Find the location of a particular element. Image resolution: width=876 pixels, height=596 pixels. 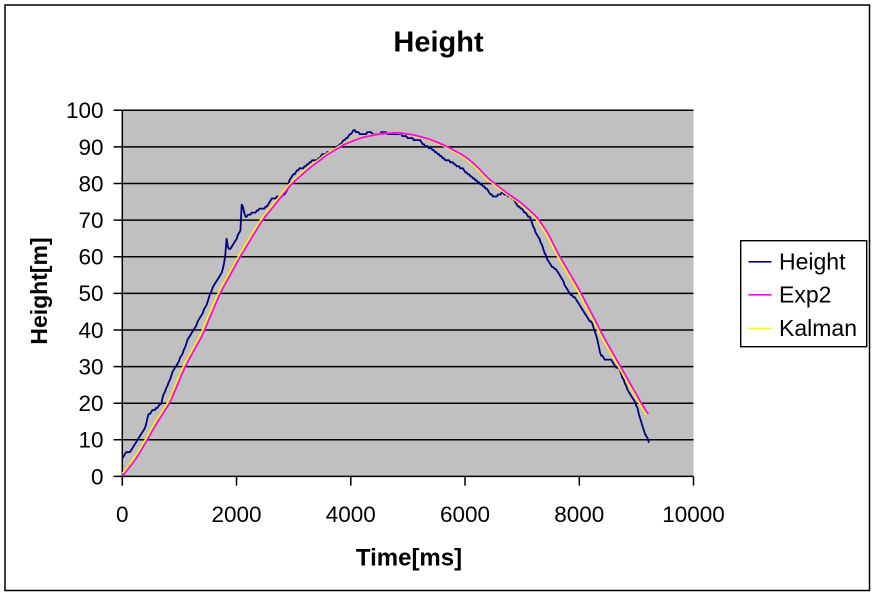

svg-text: 30 is located at coordinates (90, 367).